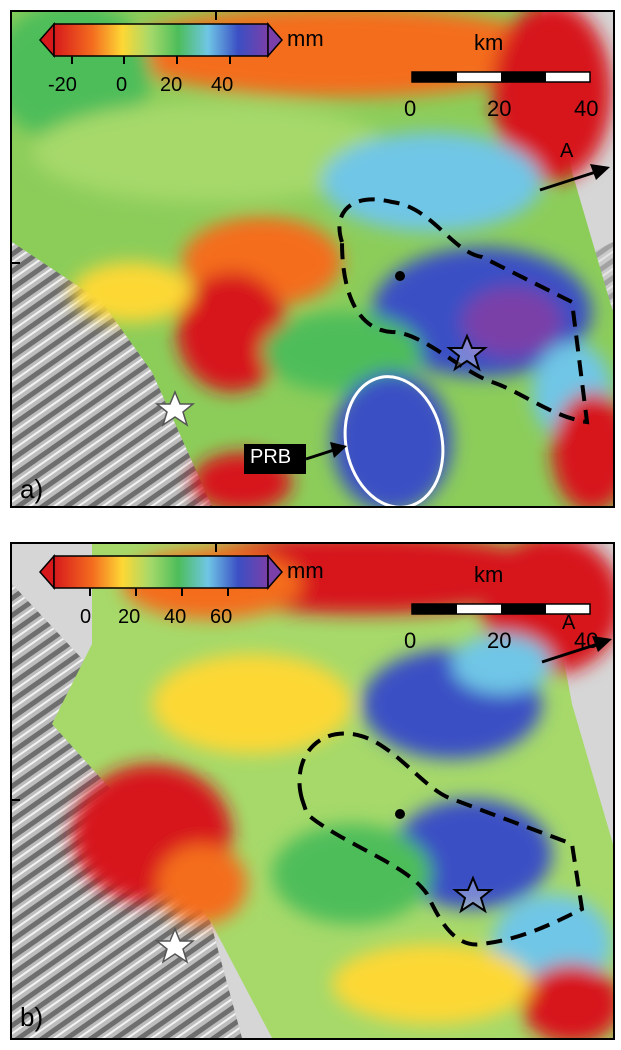 The width and height of the screenshot is (621, 1050). What do you see at coordinates (501, 77) in the screenshot?
I see `scale-bar-a` at bounding box center [501, 77].